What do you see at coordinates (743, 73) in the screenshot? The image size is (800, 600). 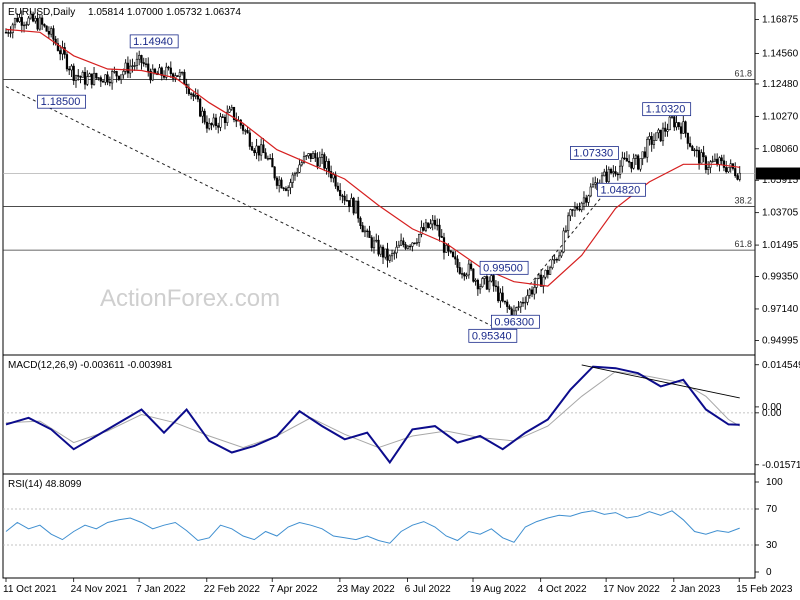 I see `fib-level-label: 61.8` at bounding box center [743, 73].